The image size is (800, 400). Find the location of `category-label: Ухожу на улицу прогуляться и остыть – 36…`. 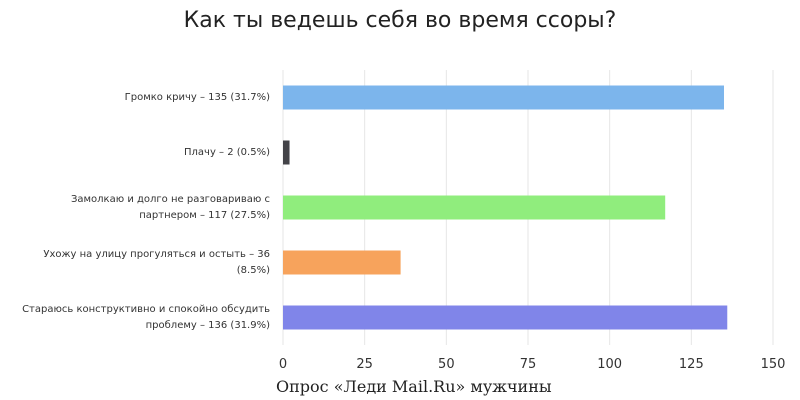

category-label: Ухожу на улицу прогуляться и остыть – 36… is located at coordinates (135, 263).